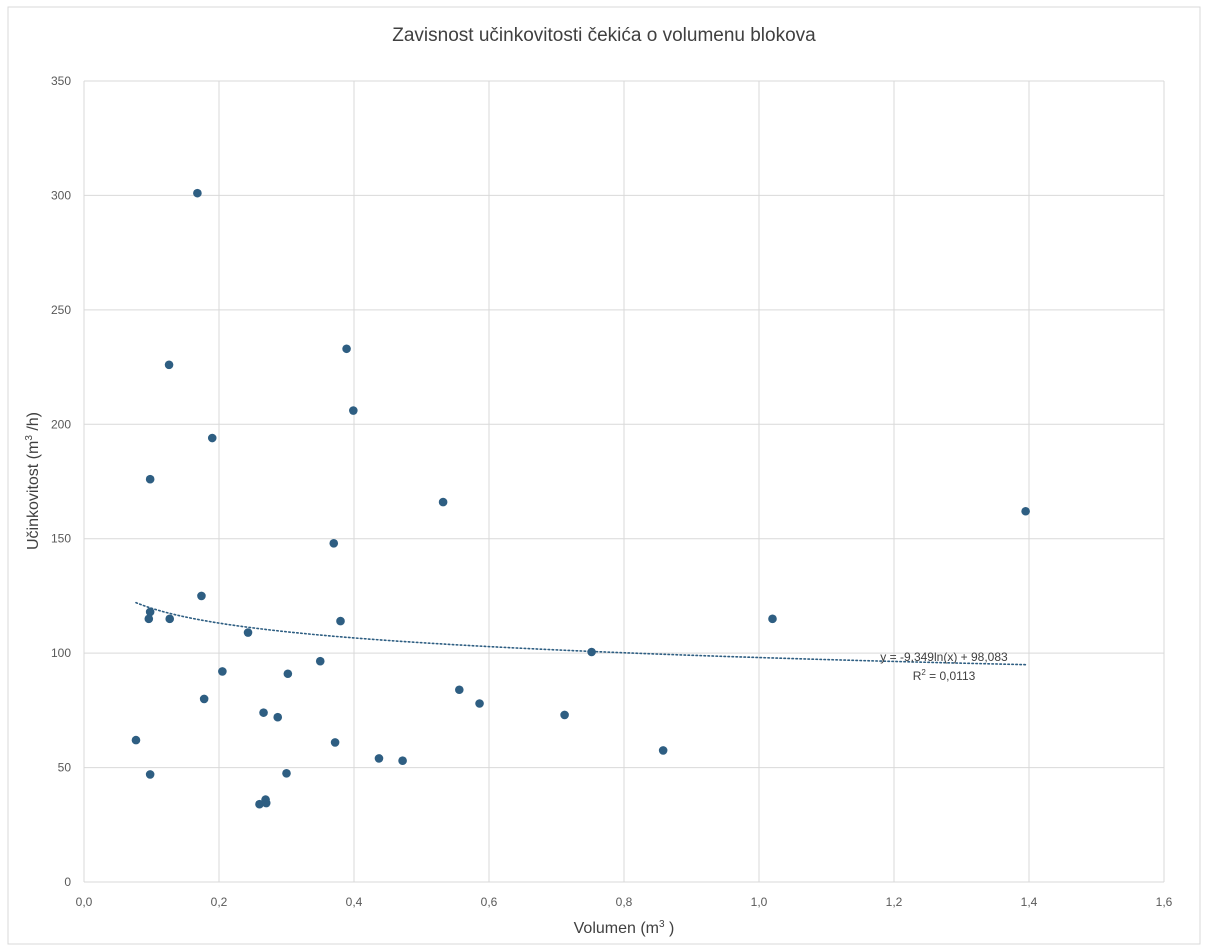 Image resolution: width=1206 pixels, height=947 pixels. What do you see at coordinates (67, 882) in the screenshot?
I see `y-tick-label: 0` at bounding box center [67, 882].